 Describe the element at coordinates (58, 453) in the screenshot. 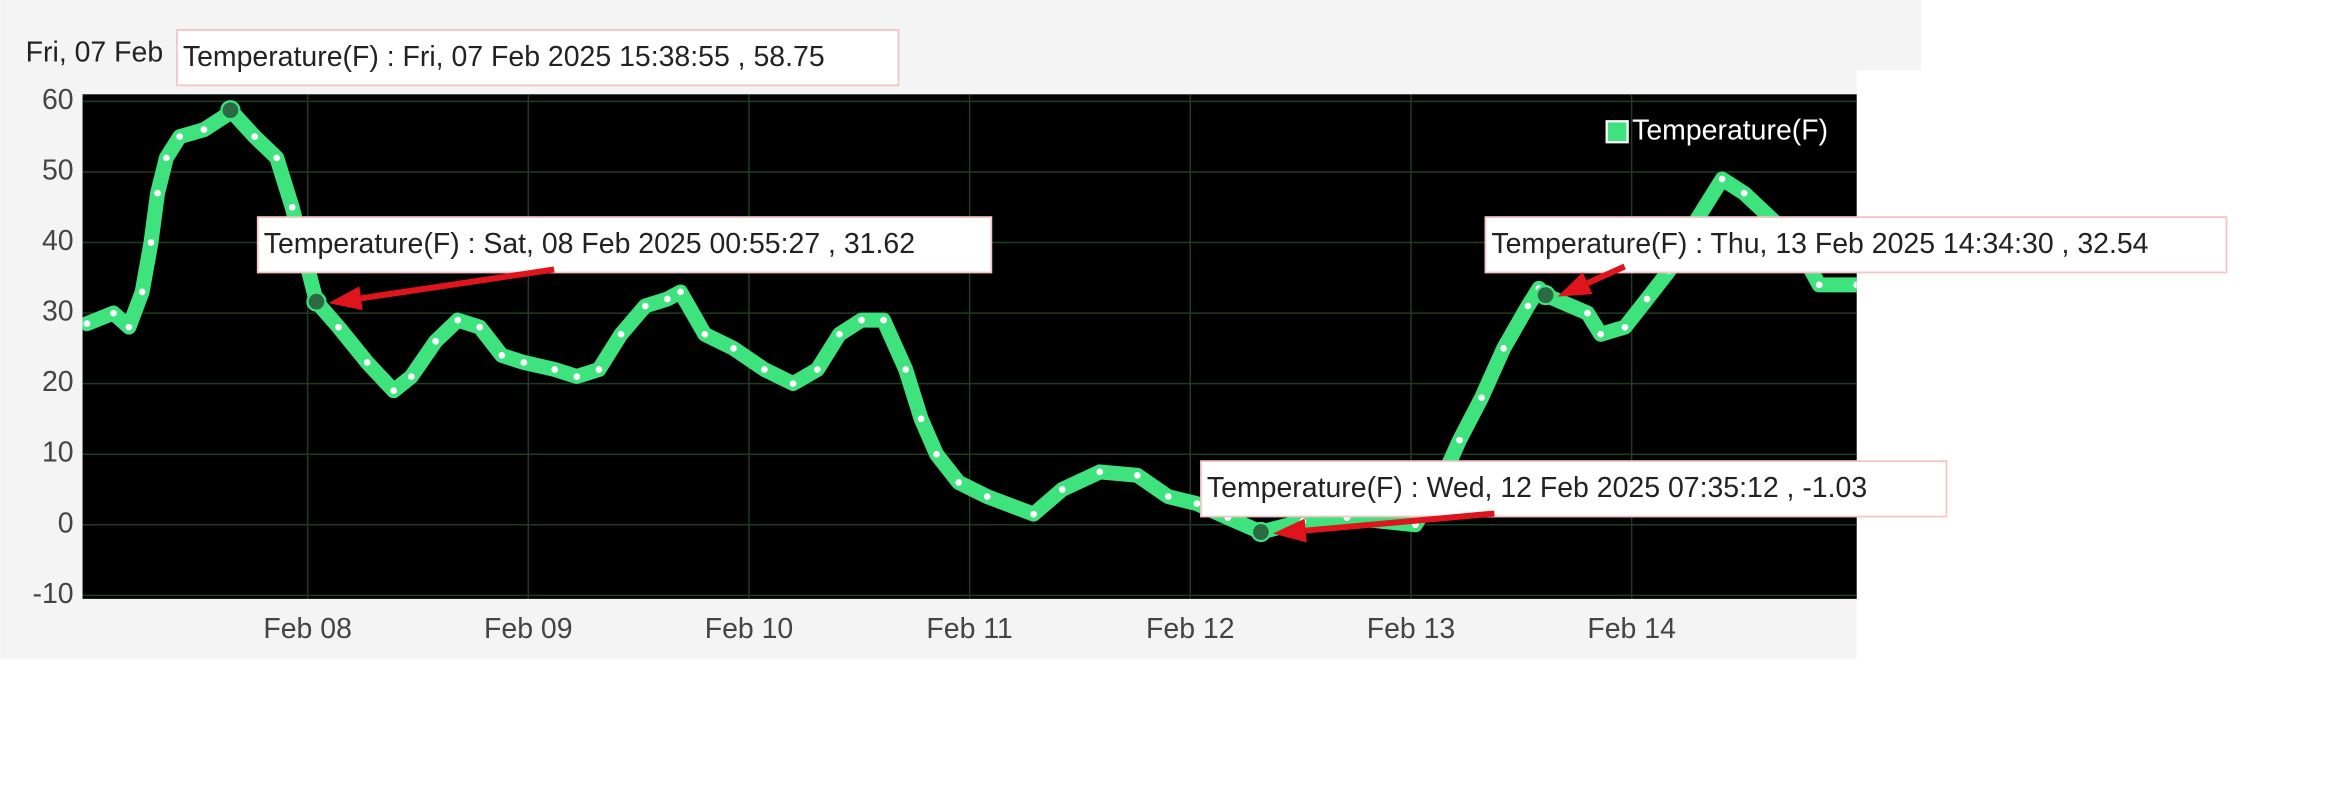

I see `y-tick-label: 10` at that location.